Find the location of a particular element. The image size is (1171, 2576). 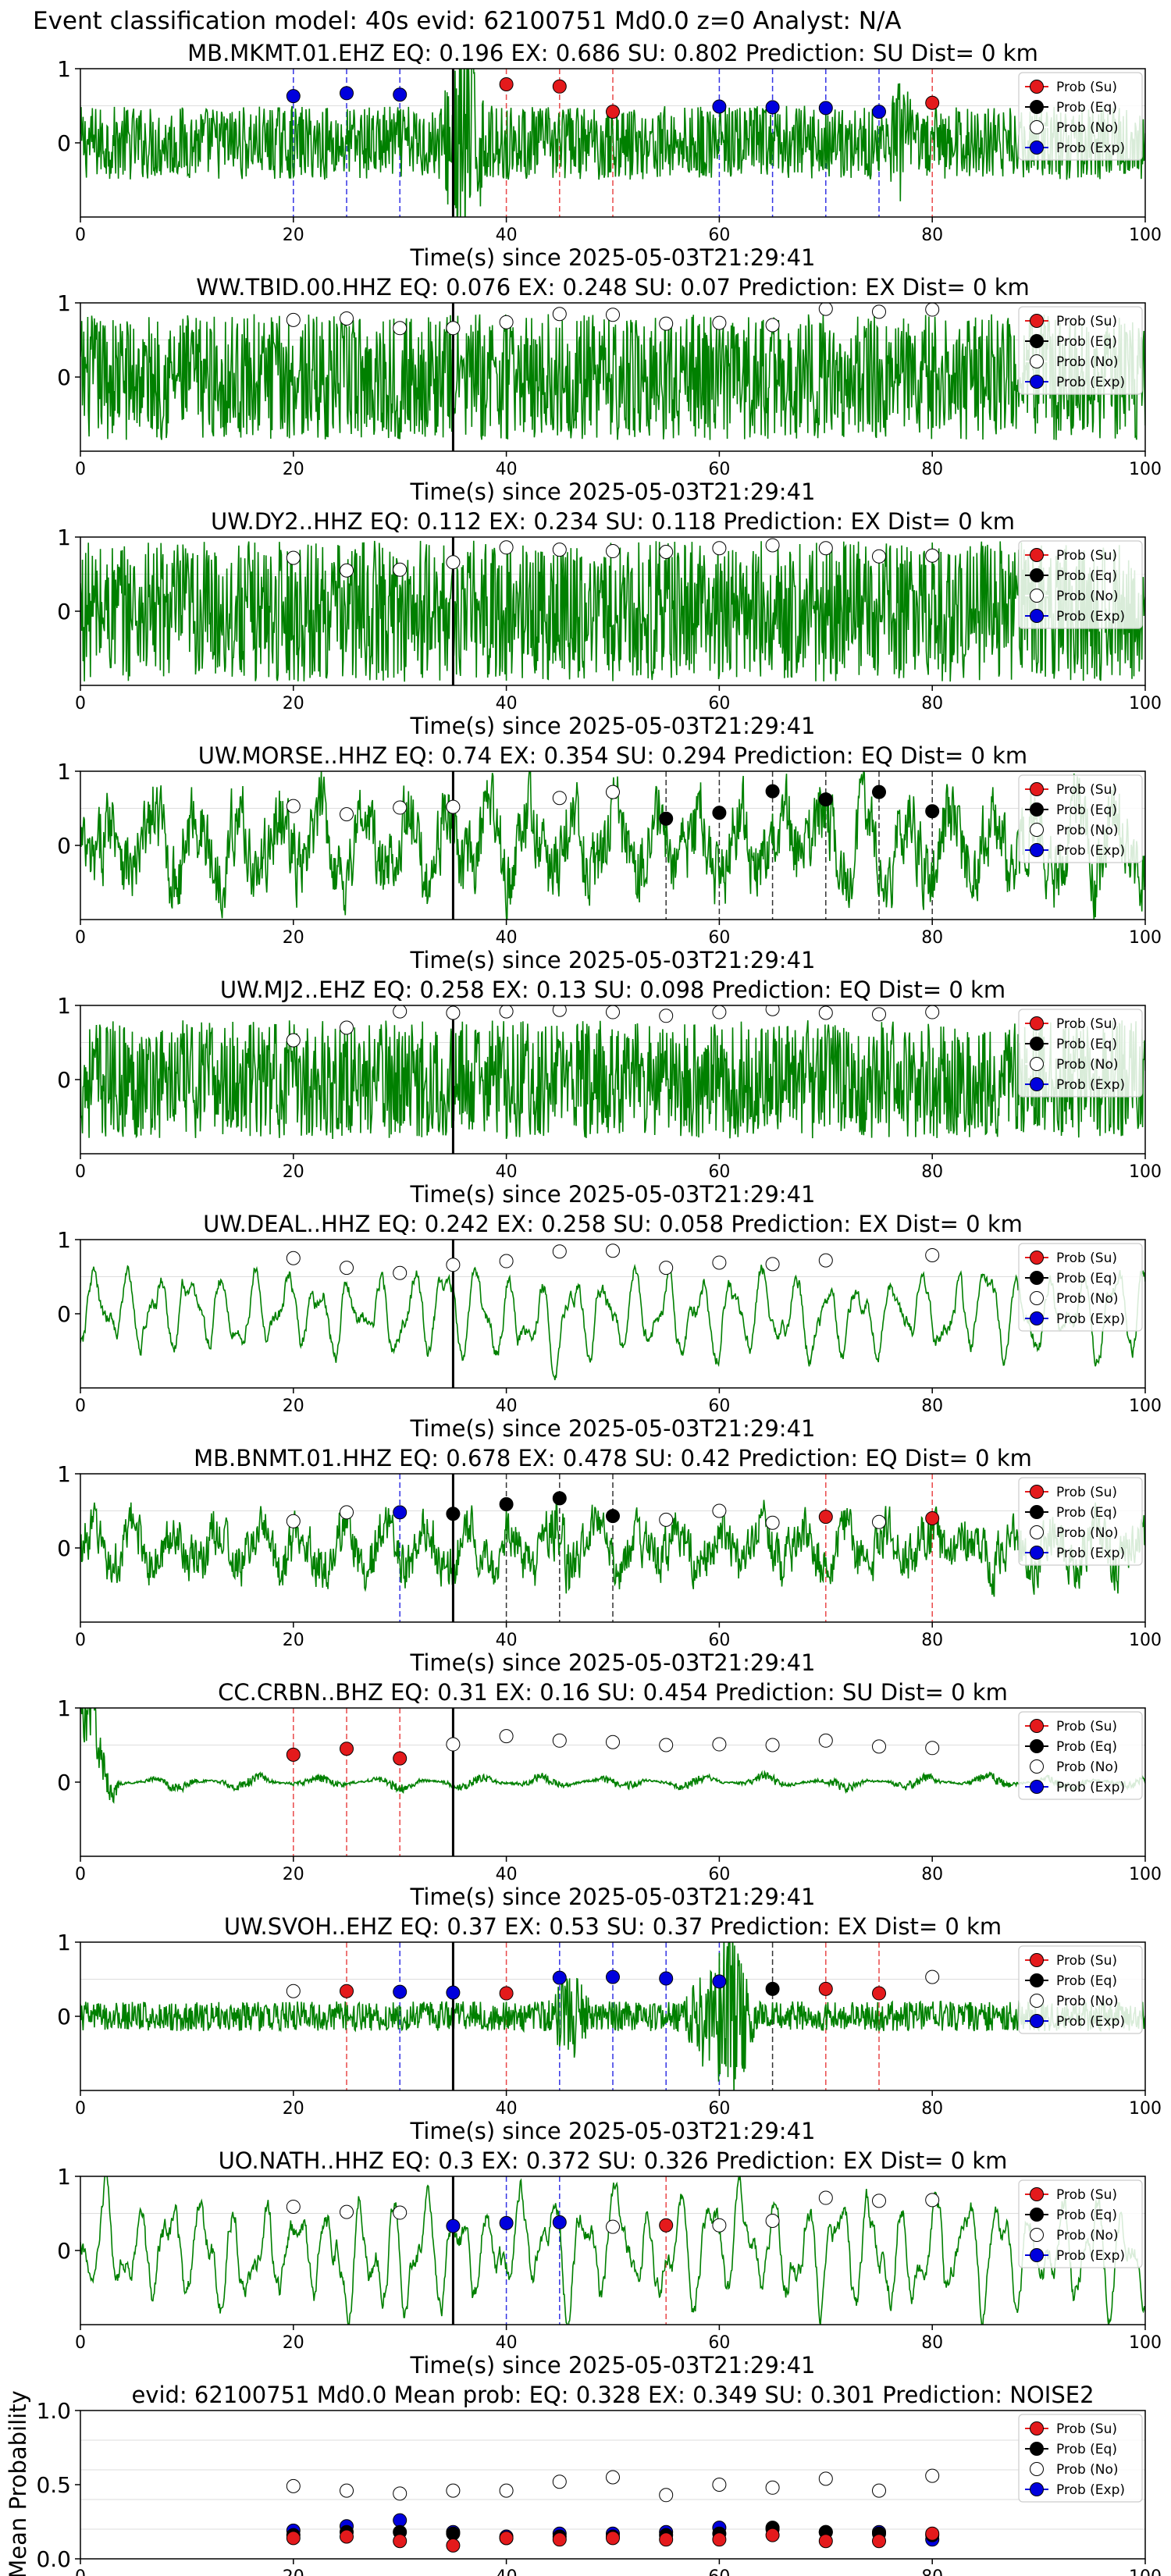

legend-item-no: Prob (No) is located at coordinates (1072, 1299).